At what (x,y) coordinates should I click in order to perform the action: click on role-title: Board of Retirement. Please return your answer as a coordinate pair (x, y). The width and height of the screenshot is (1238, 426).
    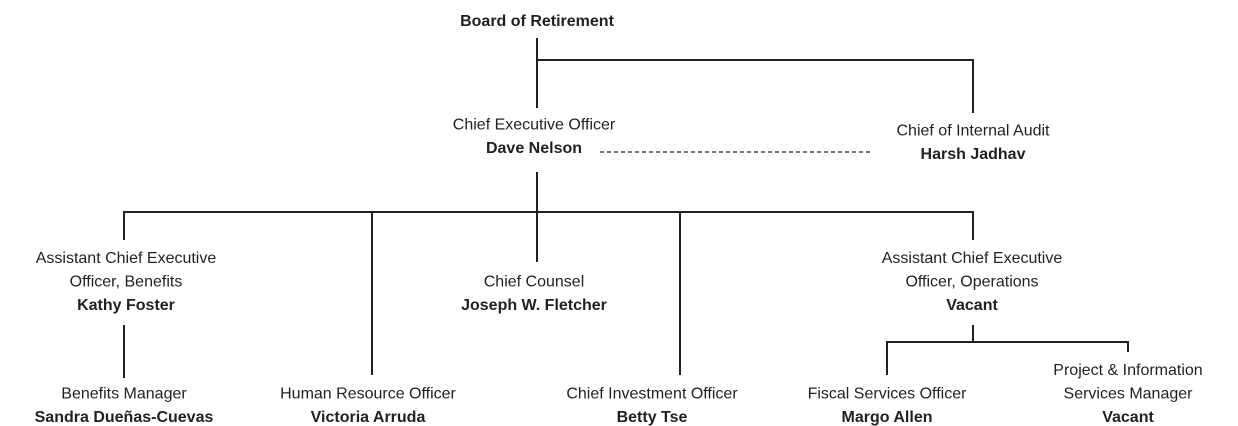
    Looking at the image, I should click on (537, 21).